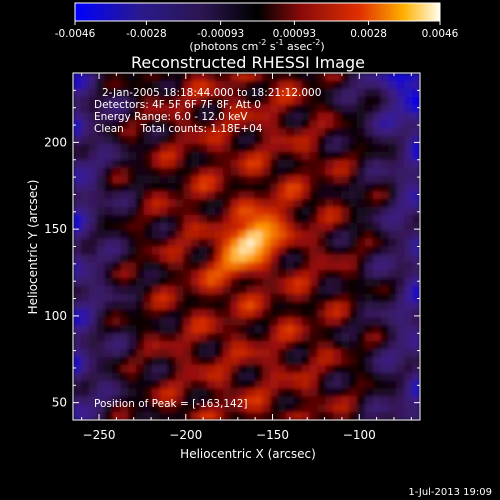  Describe the element at coordinates (75, 34) in the screenshot. I see `colorbar-tick-label: -0.0046` at that location.